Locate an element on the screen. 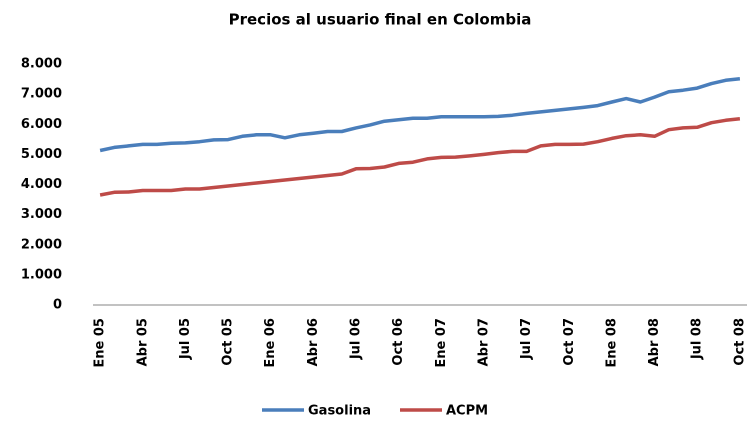 The image size is (747, 444). series-line is located at coordinates (420, 115).